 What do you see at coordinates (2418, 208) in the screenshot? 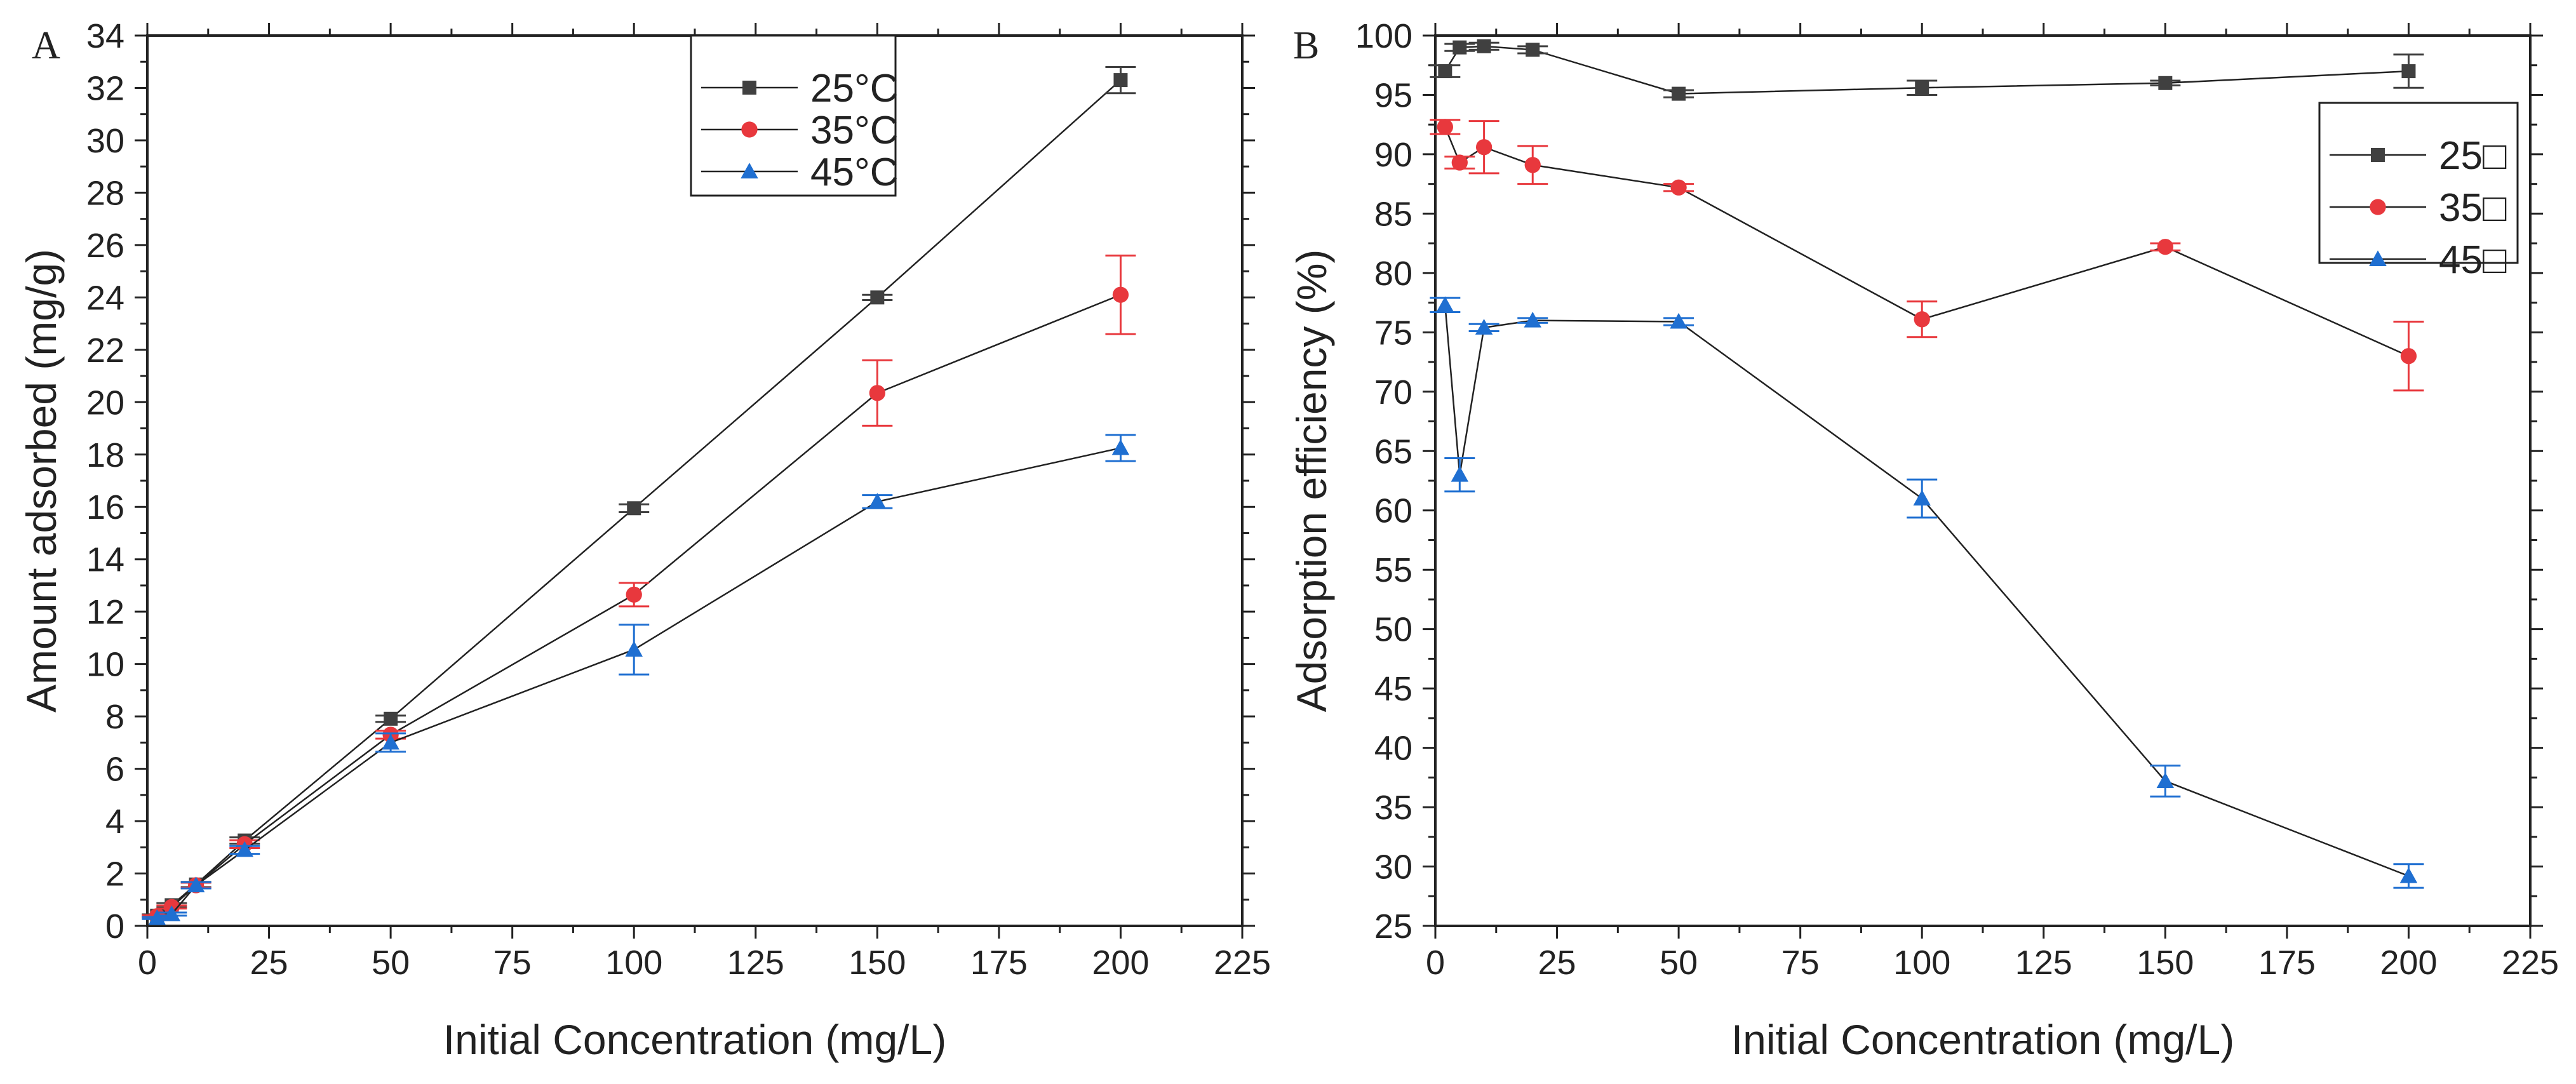
I see `panel-b-legend-entries: 25□ 35□ 45□` at bounding box center [2418, 208].